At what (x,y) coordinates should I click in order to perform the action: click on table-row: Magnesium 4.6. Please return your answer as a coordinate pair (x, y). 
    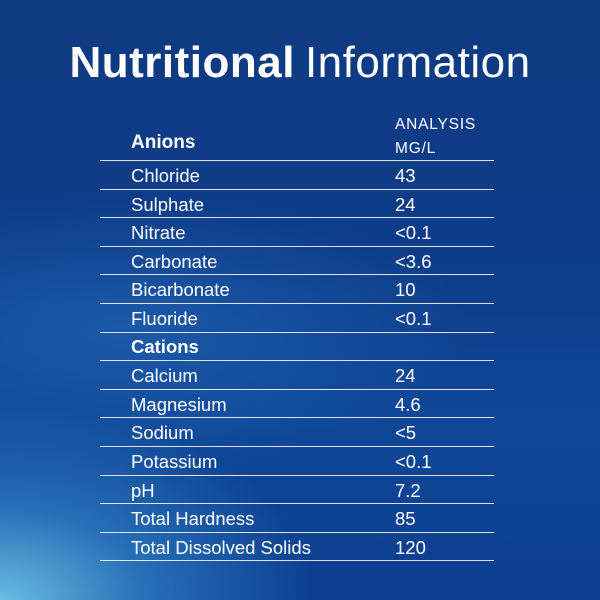
    Looking at the image, I should click on (297, 404).